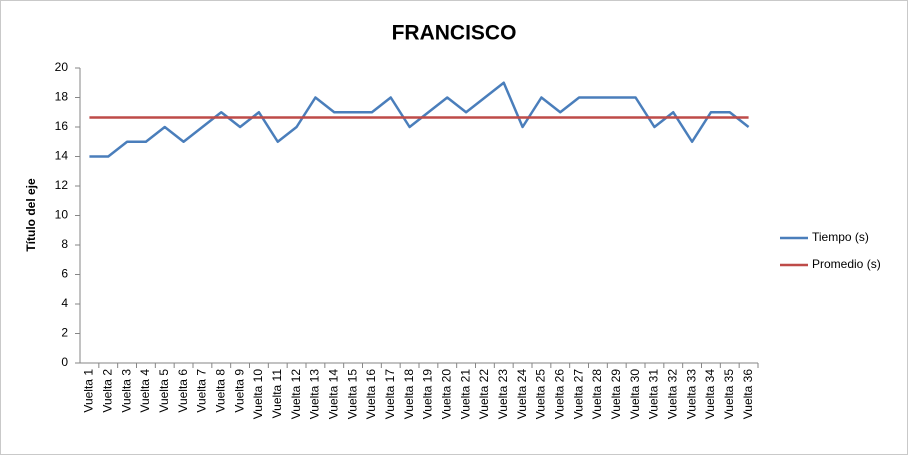 Image resolution: width=908 pixels, height=455 pixels. Describe the element at coordinates (352, 394) in the screenshot. I see `x-tick-label: Vuelta 15` at that location.